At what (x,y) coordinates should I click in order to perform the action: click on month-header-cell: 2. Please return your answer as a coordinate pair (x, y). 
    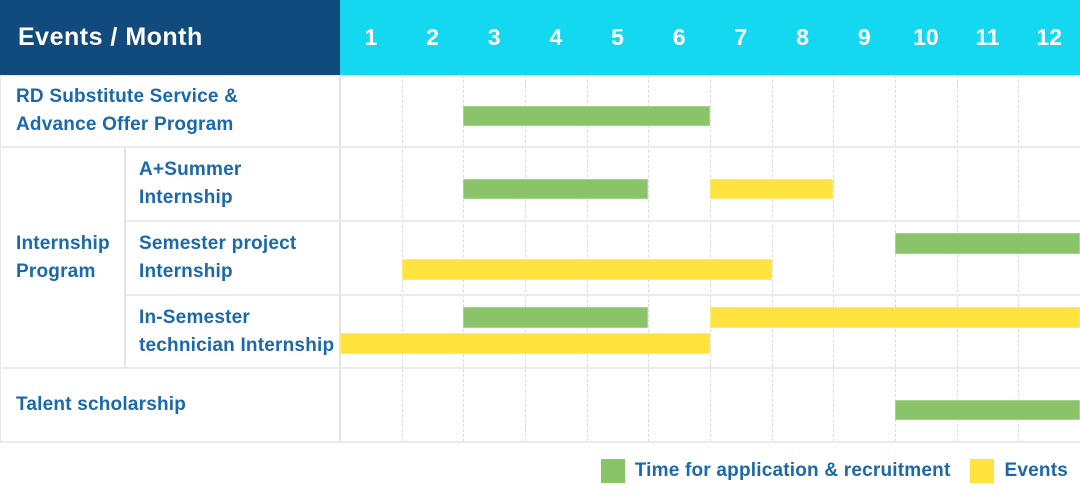
    Looking at the image, I should click on (432, 37).